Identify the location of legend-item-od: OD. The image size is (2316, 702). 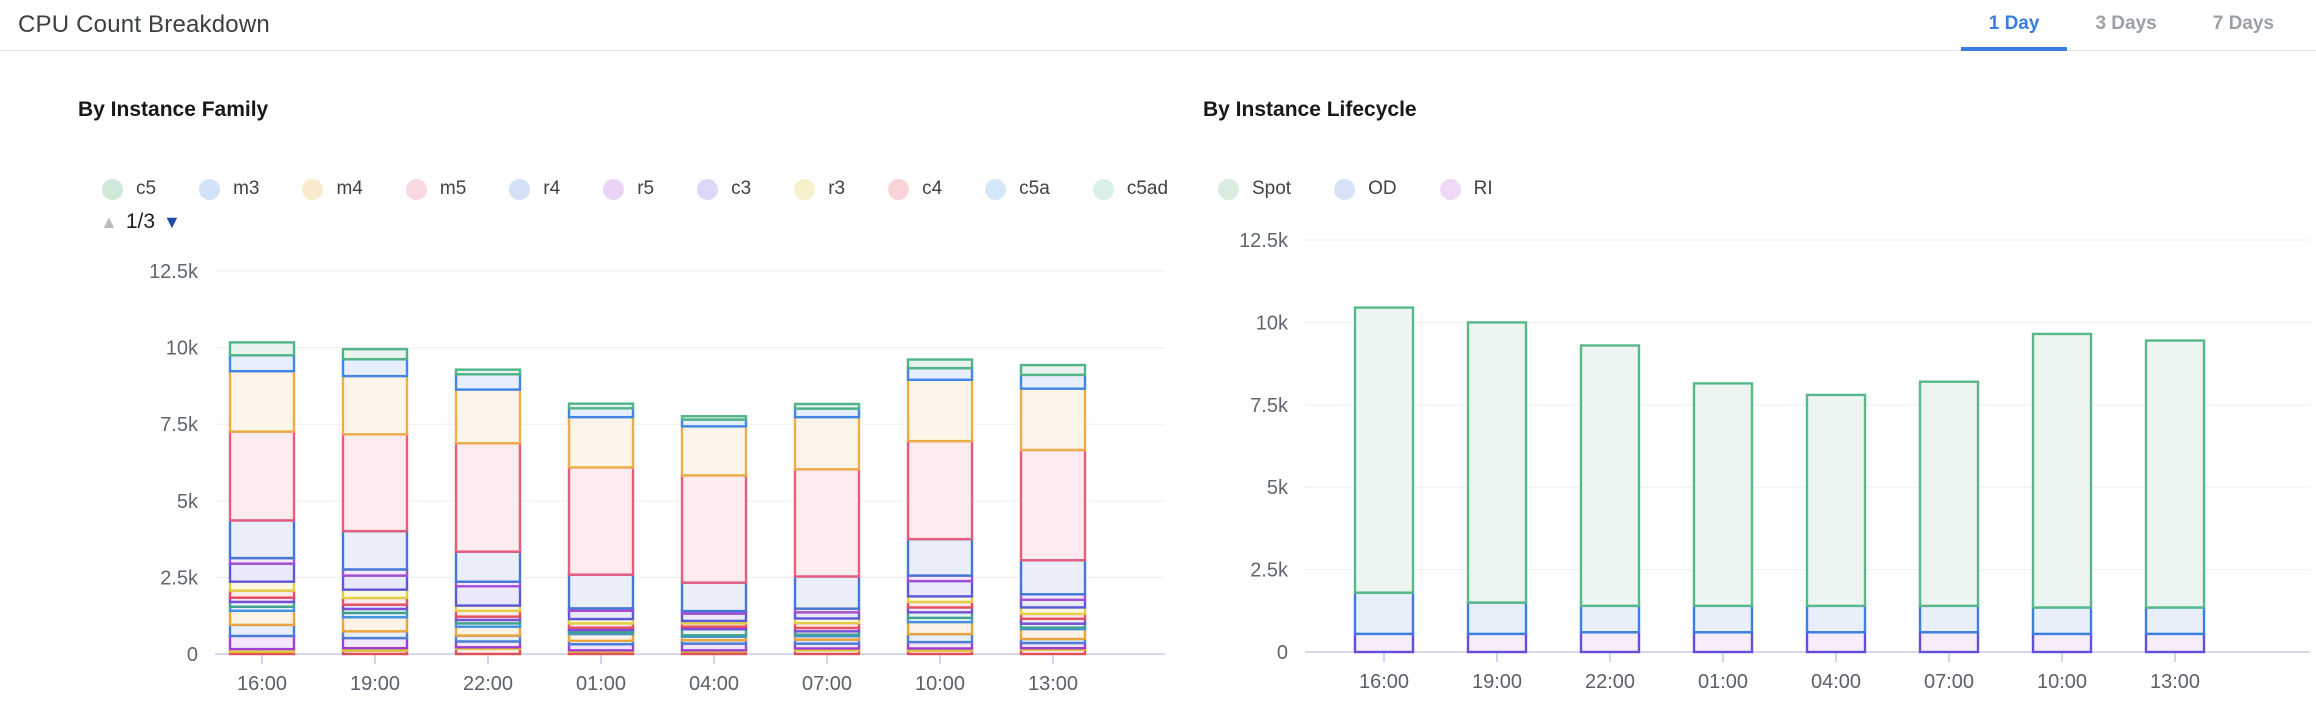
(1365, 189).